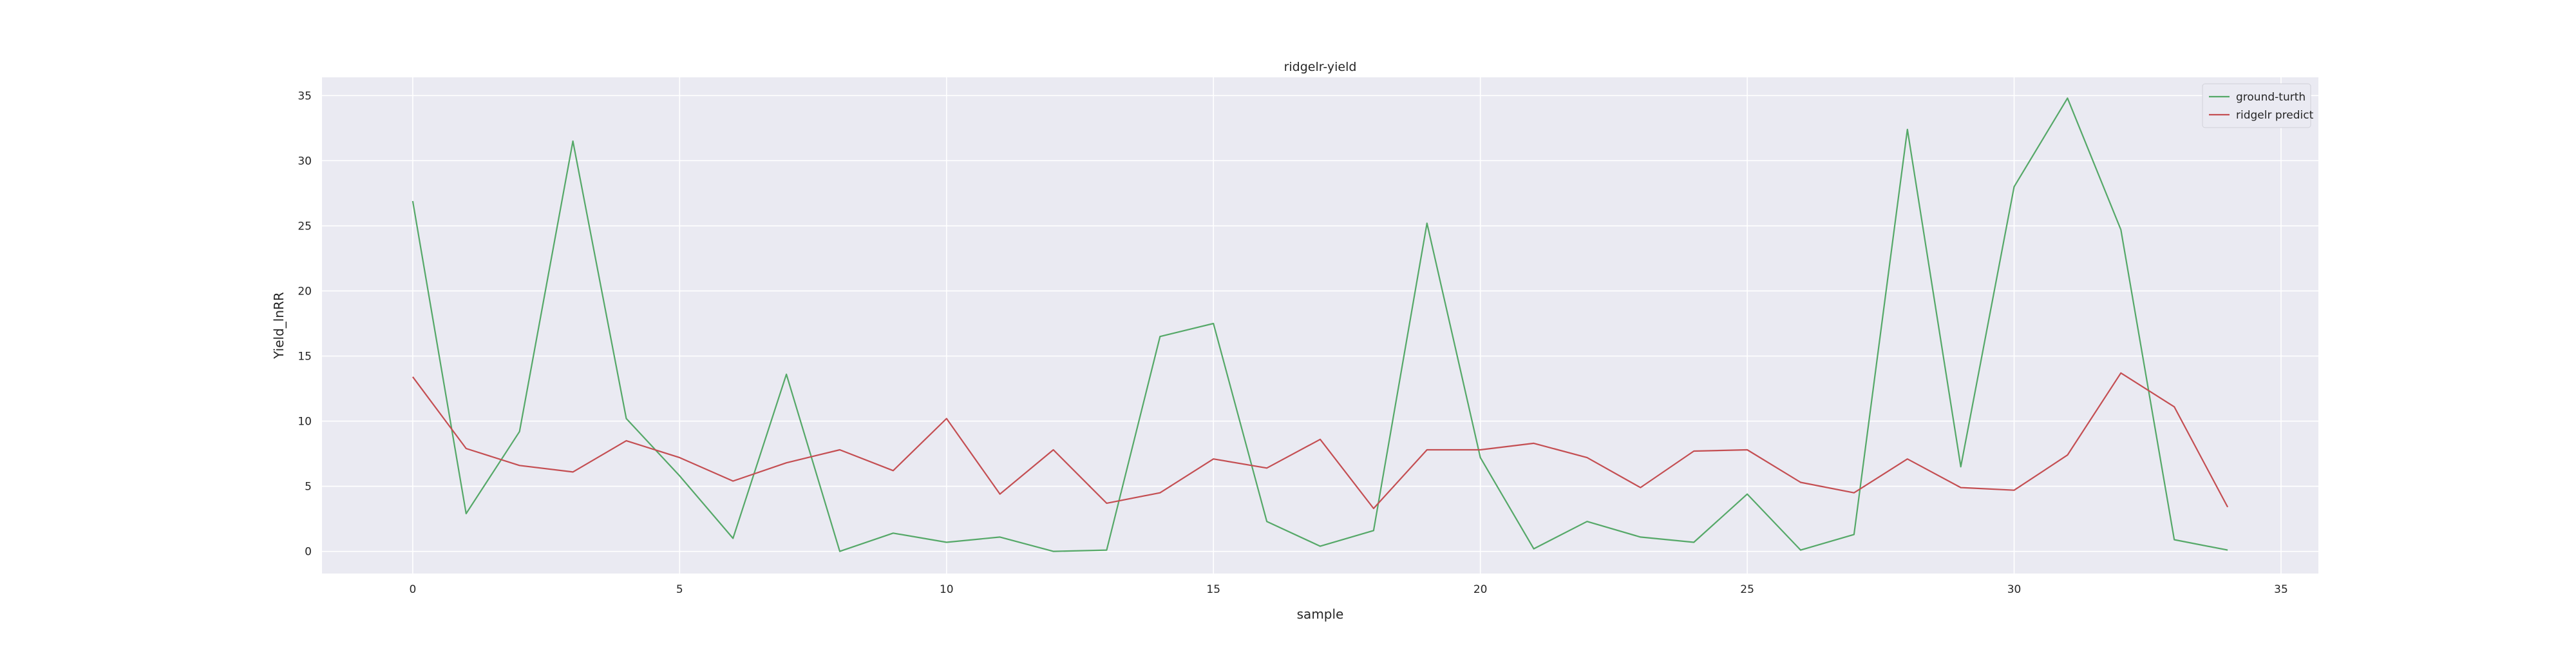  I want to click on x-tick-label: 10, so click(947, 589).